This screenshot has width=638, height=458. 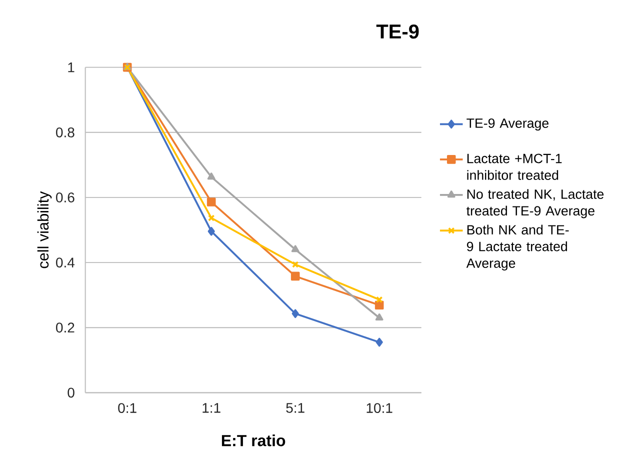 I want to click on y-tick-label: 1, so click(x=71, y=67).